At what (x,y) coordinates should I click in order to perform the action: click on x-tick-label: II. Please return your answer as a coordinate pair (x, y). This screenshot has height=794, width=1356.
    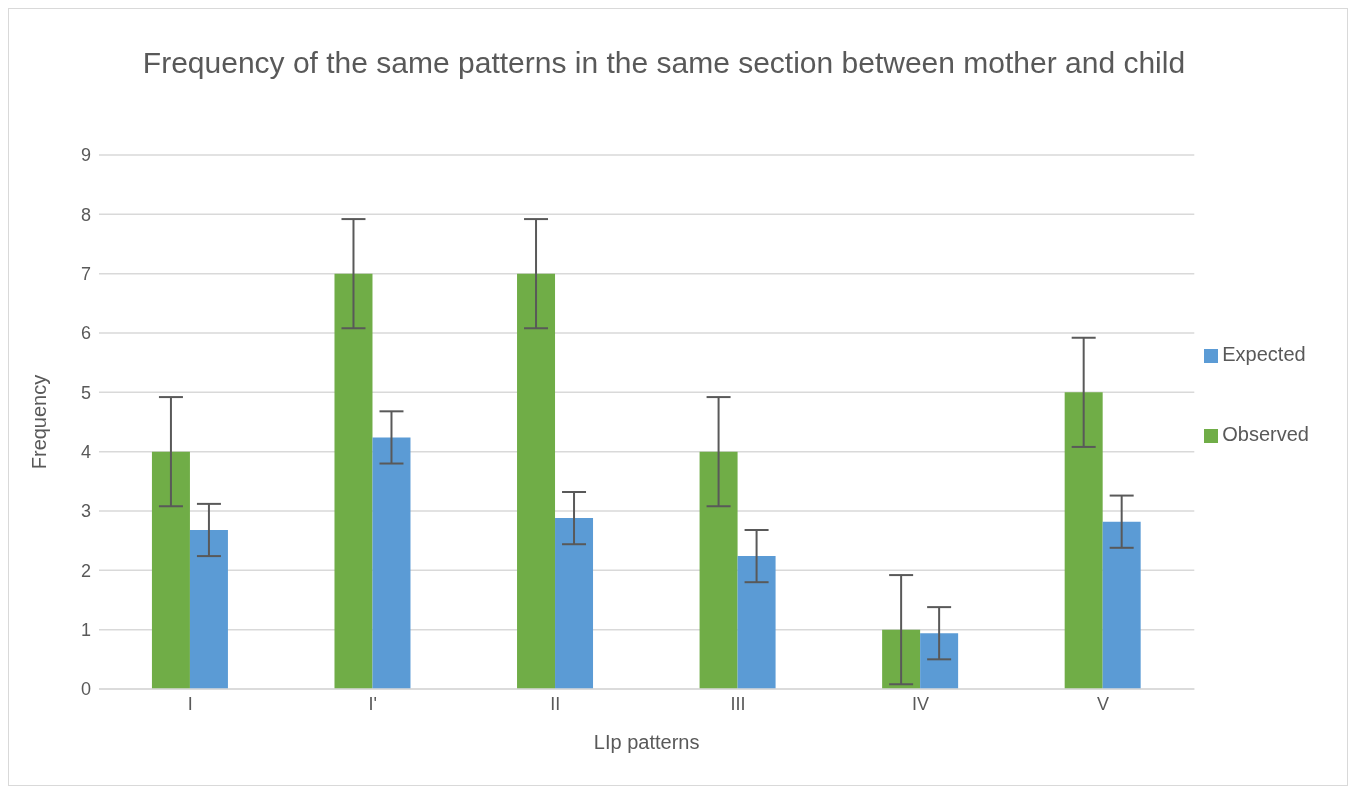
    Looking at the image, I should click on (555, 703).